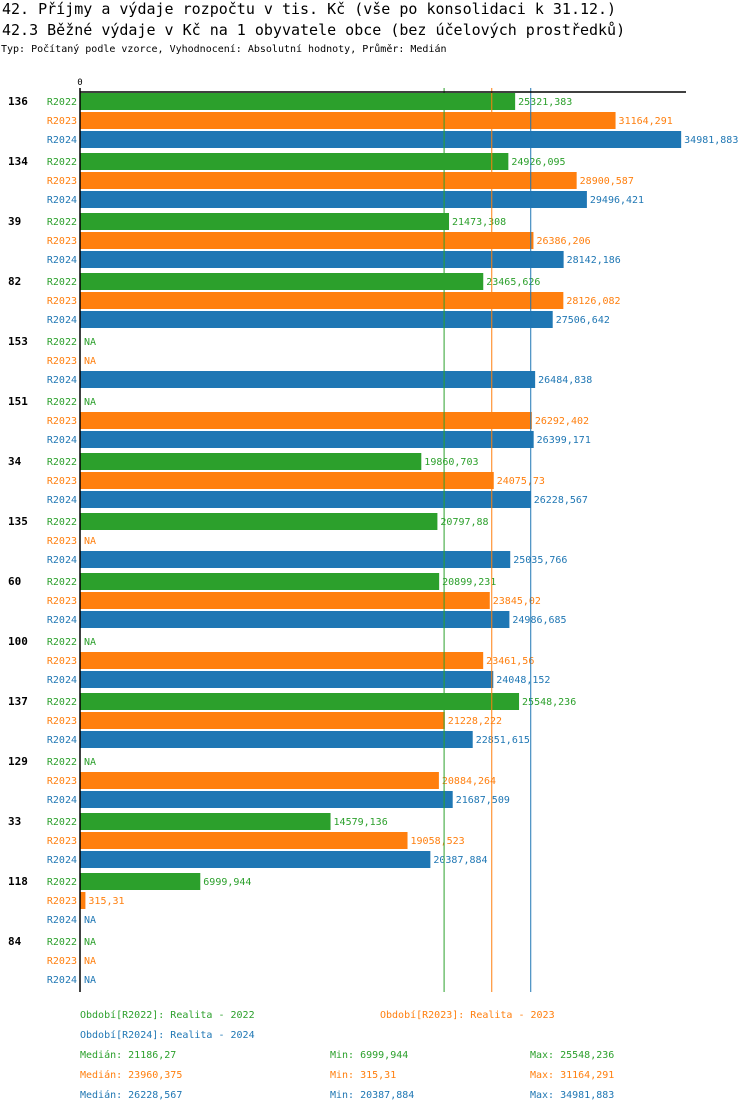 The height and width of the screenshot is (1112, 750). I want to click on category-label: 118, so click(18, 881).